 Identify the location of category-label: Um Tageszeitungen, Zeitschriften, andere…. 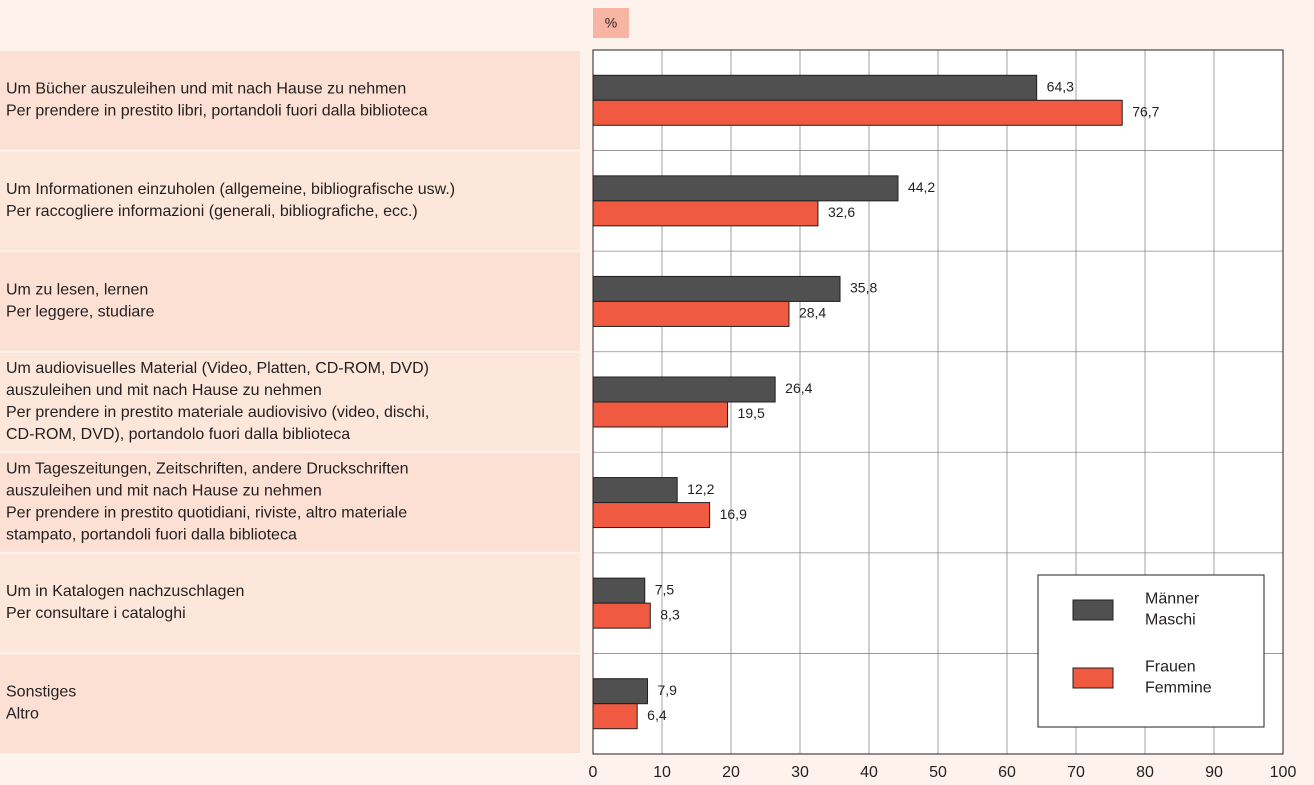
(207, 502).